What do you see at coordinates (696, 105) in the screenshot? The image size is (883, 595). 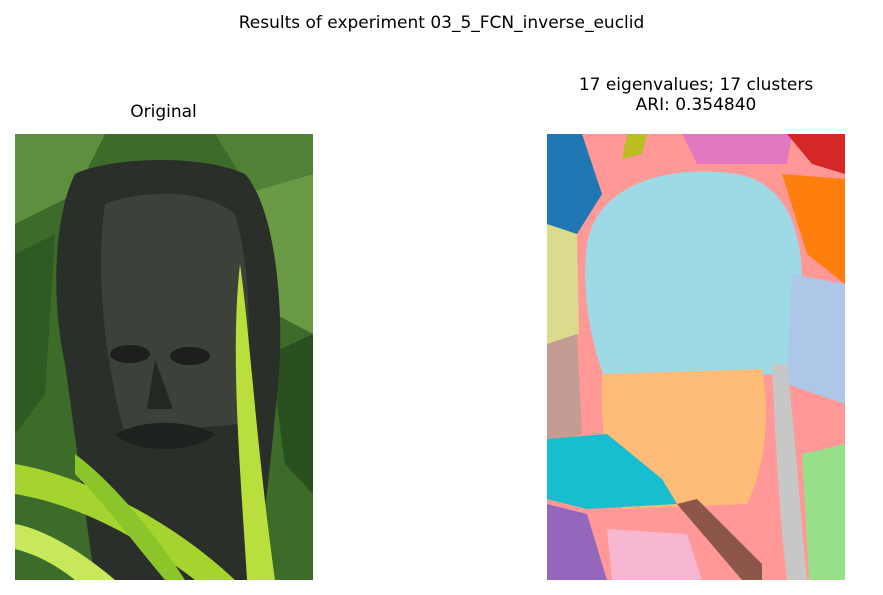 I see `segmentation-title-line2: ARI: 0.354840` at bounding box center [696, 105].